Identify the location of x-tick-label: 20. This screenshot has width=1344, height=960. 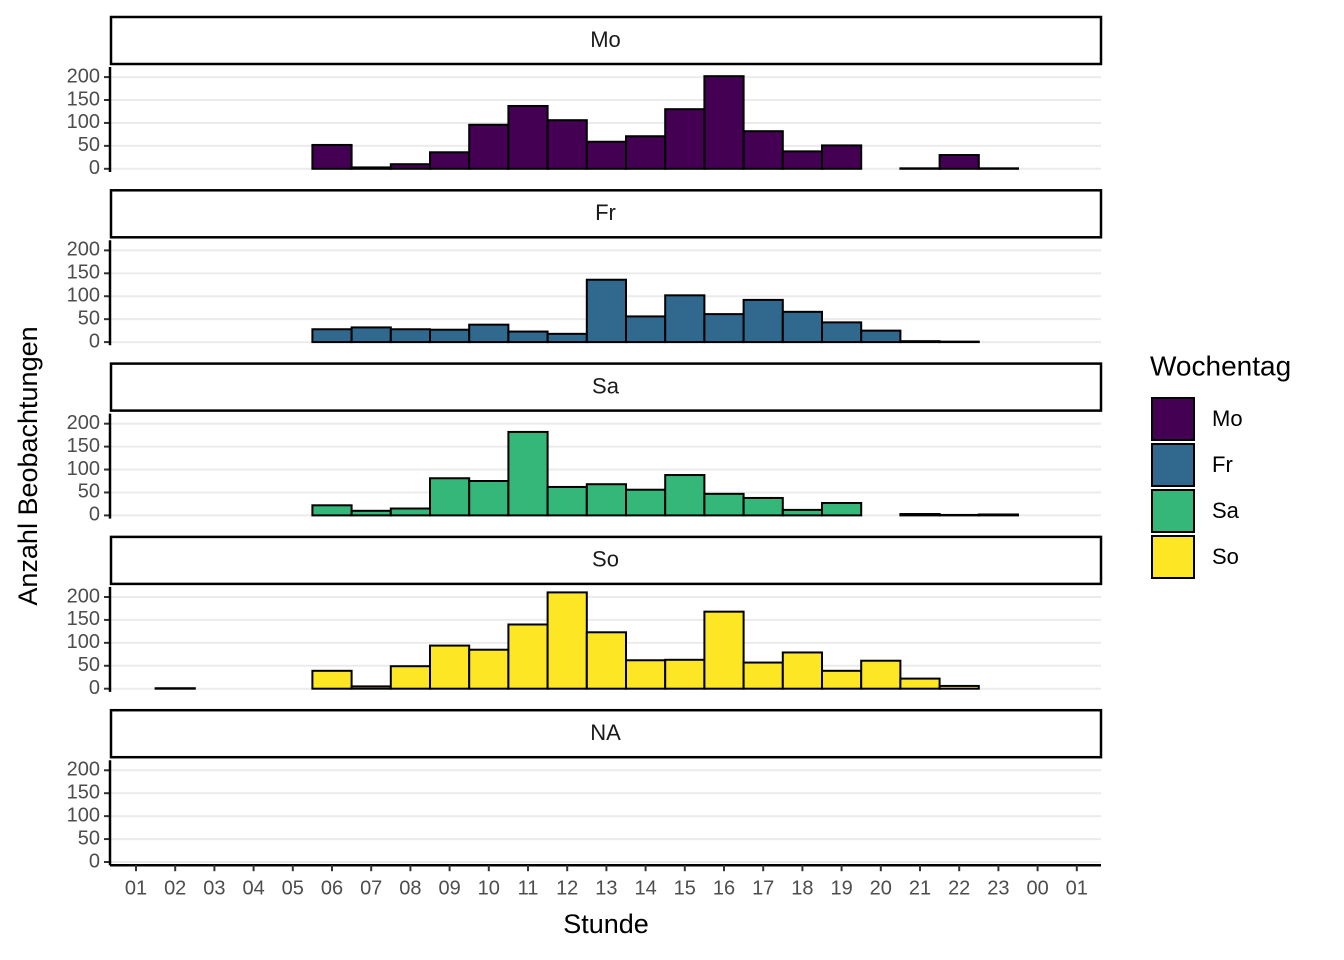
(881, 888).